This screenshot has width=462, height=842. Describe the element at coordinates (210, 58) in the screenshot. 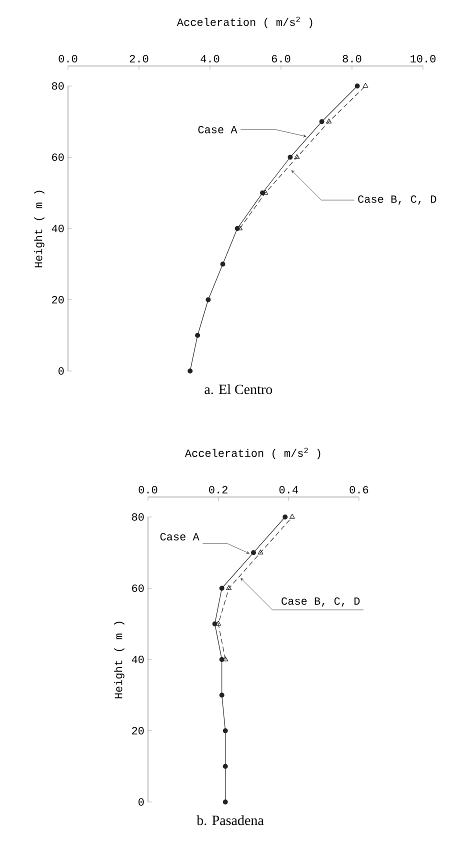

I see `x-tick-label: 4.0` at that location.